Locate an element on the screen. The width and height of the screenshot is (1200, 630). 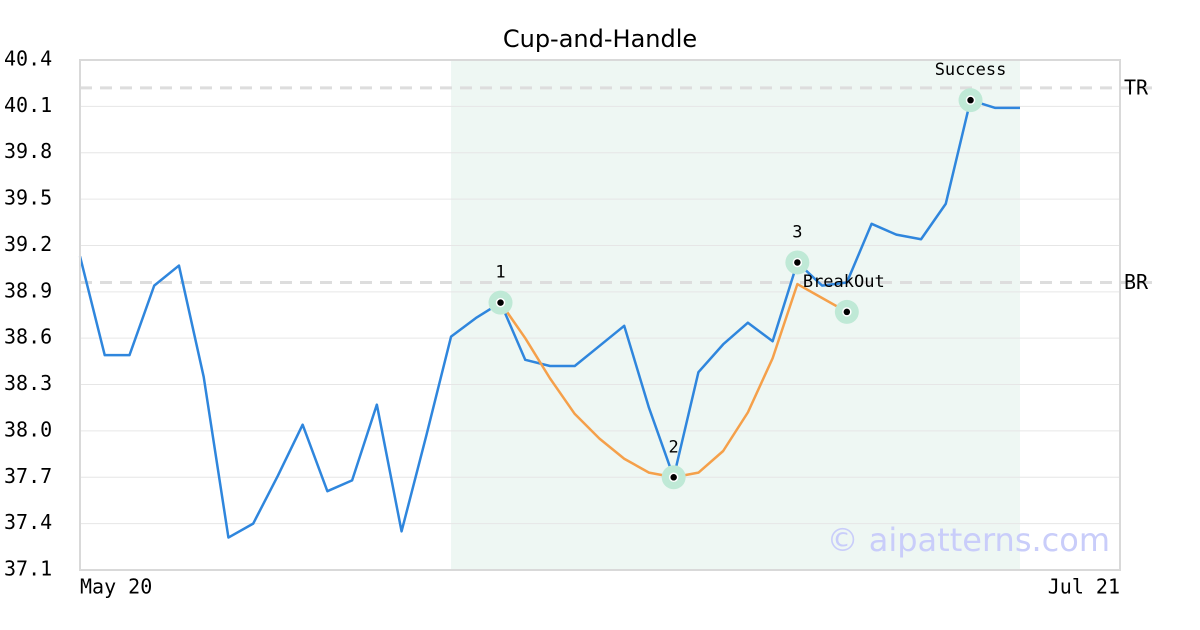
x-tick-label: May 20 is located at coordinates (116, 587).